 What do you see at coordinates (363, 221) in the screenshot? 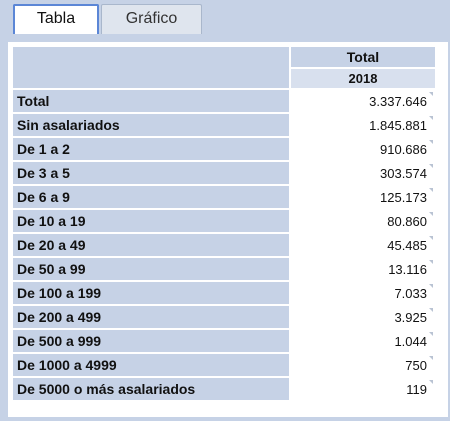
I see `row-value: 80.860` at bounding box center [363, 221].